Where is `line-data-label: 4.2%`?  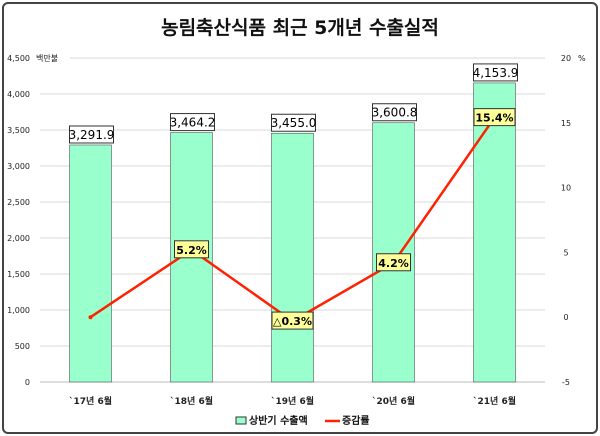
line-data-label: 4.2% is located at coordinates (393, 263).